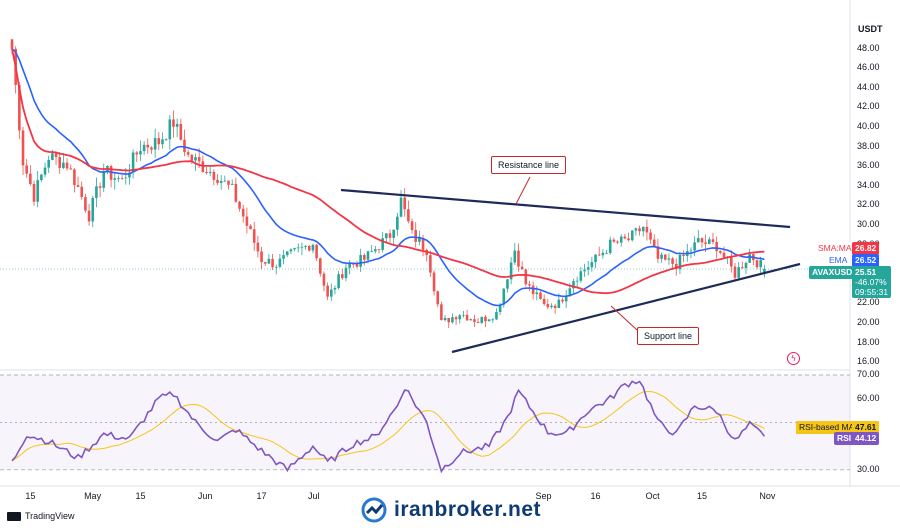 This screenshot has width=900, height=528. I want to click on sma-legend: SMA (50, close) 26.82, so click(52, 45).